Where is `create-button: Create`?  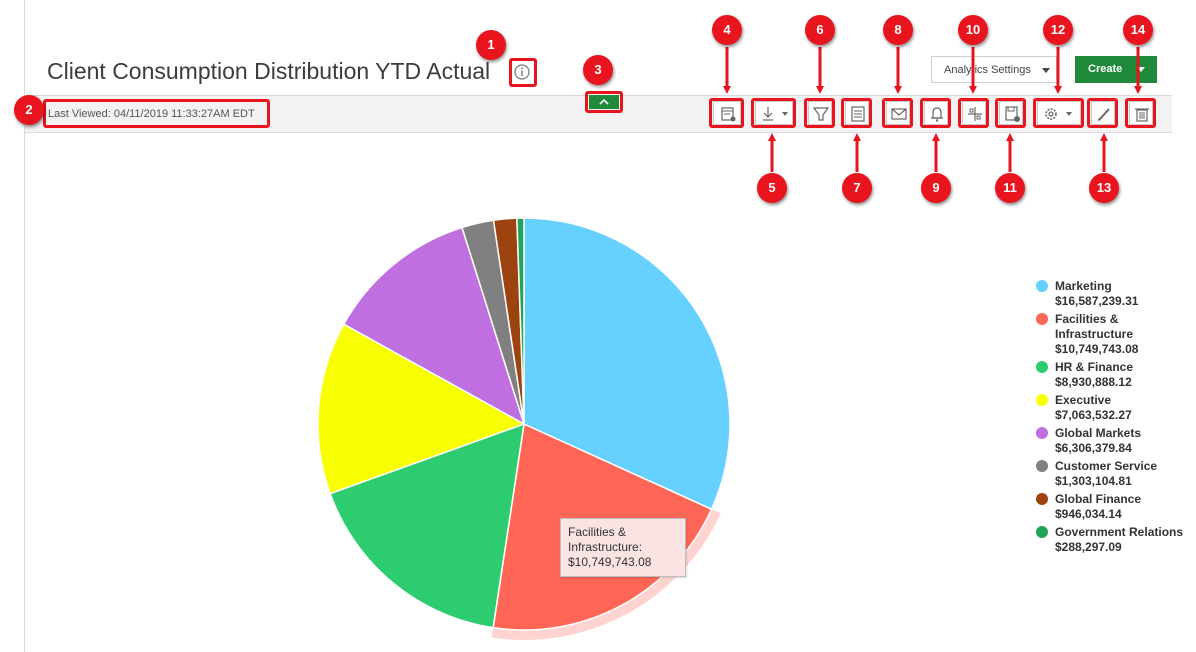 create-button: Create is located at coordinates (1116, 69).